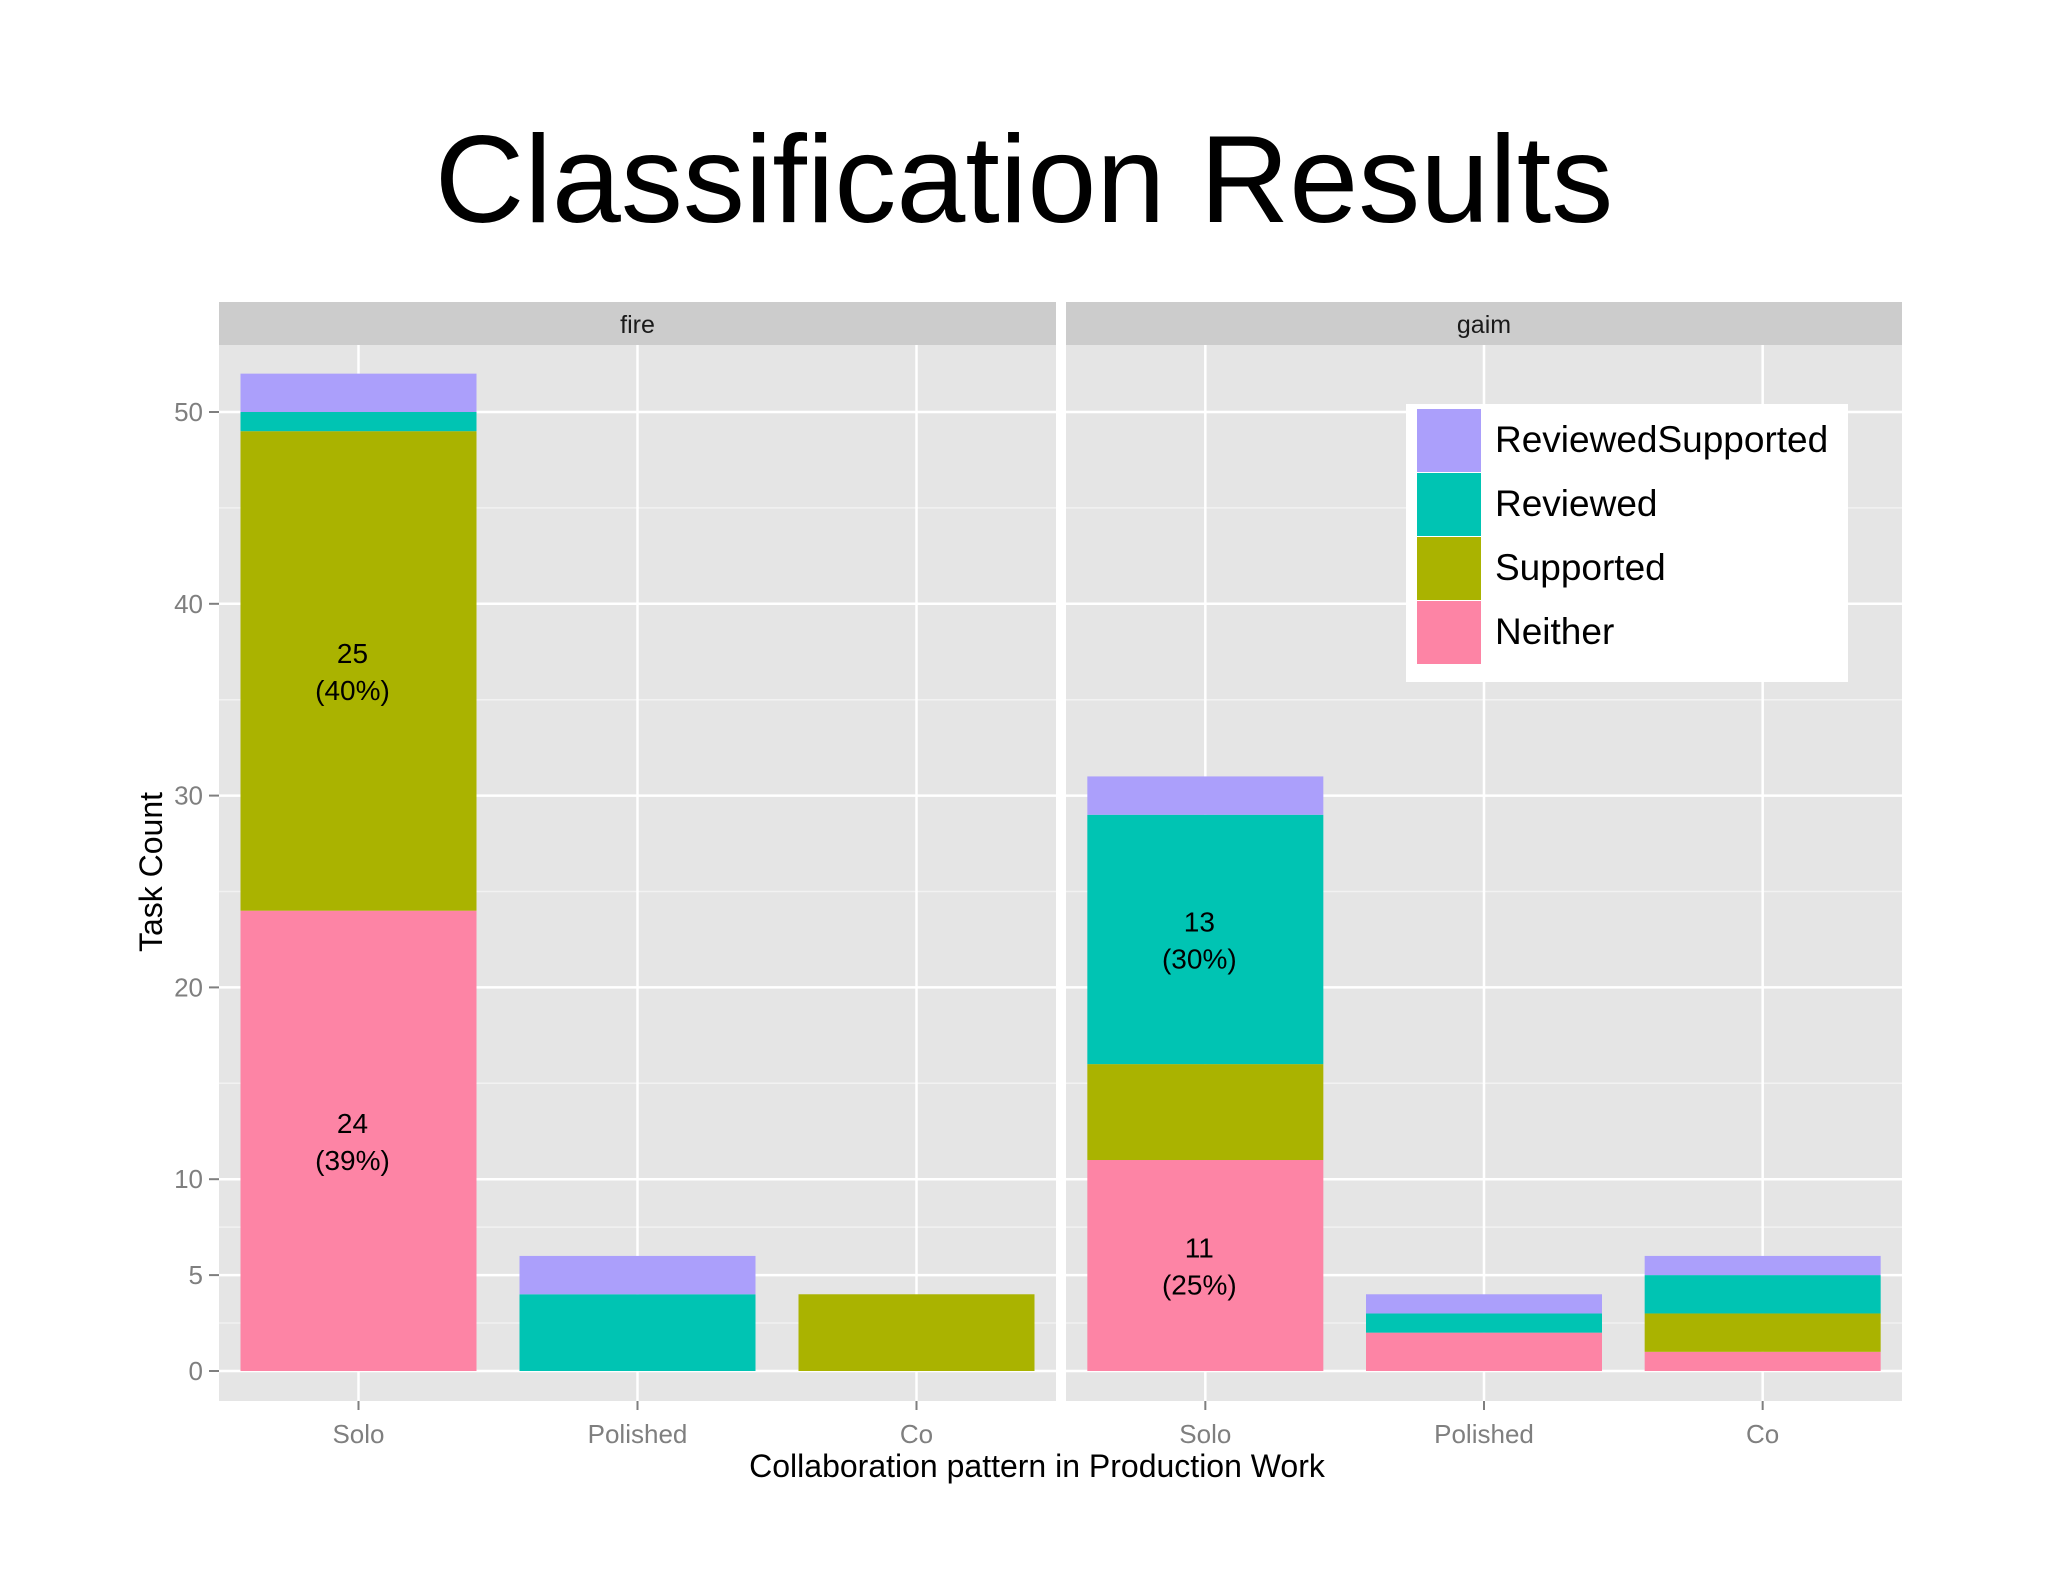 The width and height of the screenshot is (2048, 1582). I want to click on y-tick-label: 50, so click(188, 412).